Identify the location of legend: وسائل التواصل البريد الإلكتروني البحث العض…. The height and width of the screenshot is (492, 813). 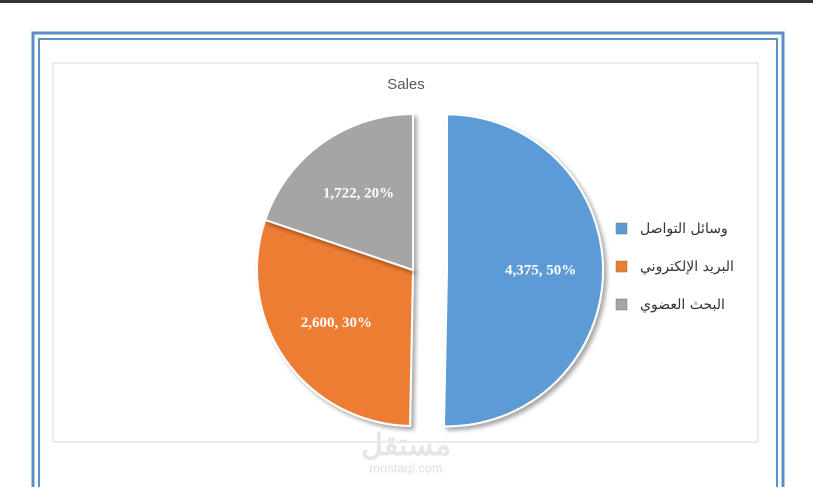
(674, 267).